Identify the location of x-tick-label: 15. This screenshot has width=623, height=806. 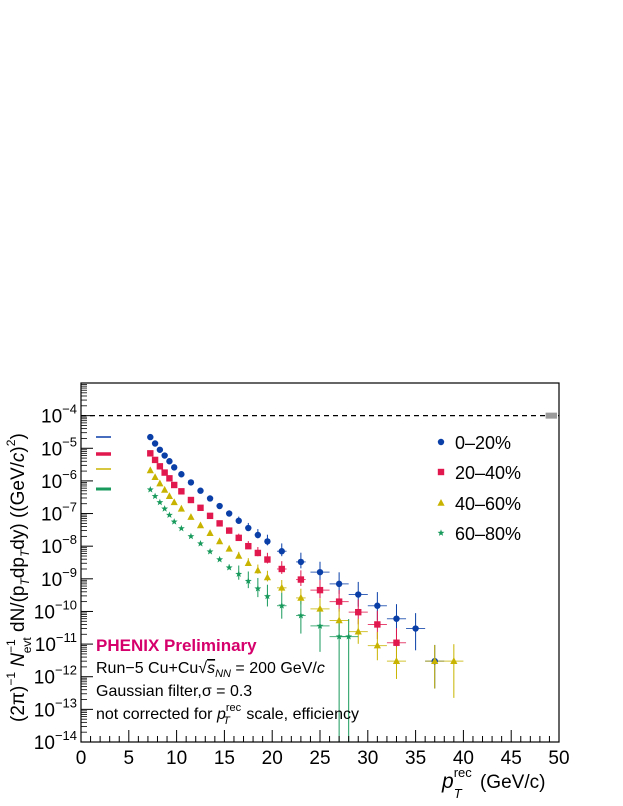
(224, 758).